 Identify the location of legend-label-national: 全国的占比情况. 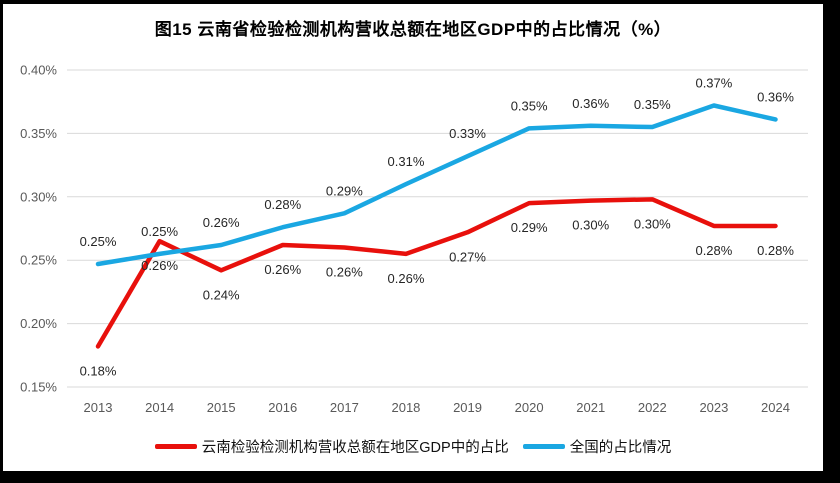
(620, 448).